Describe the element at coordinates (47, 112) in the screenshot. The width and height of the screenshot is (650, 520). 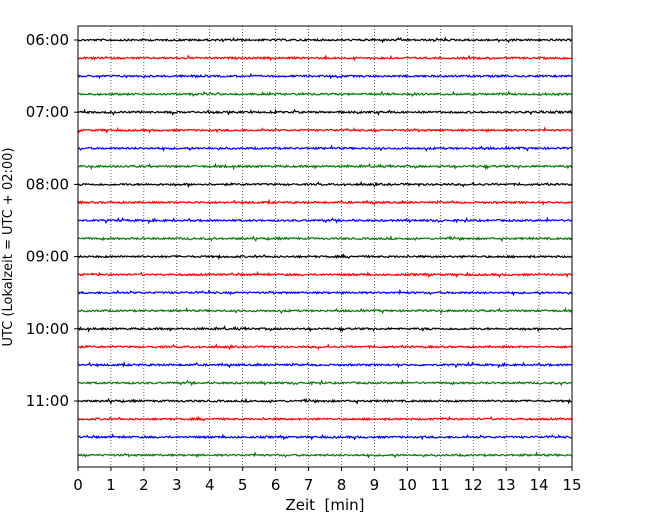
I see `y-tick-label: 07:00` at that location.